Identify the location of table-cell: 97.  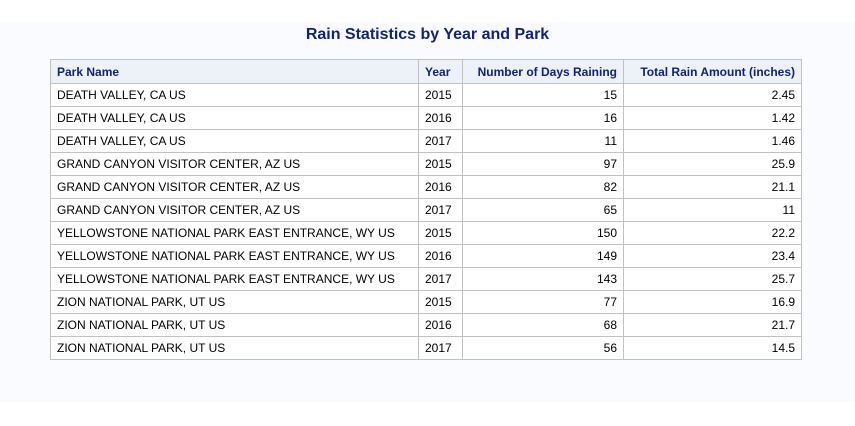
(543, 164).